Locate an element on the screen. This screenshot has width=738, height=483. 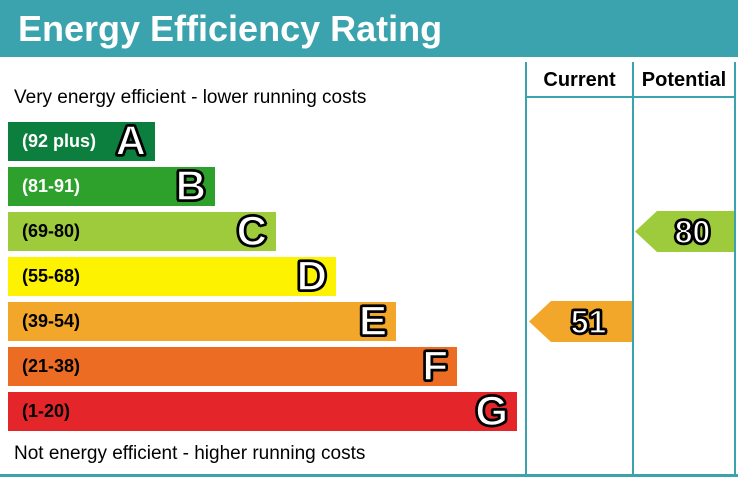
current-column-left-line is located at coordinates (526, 268).